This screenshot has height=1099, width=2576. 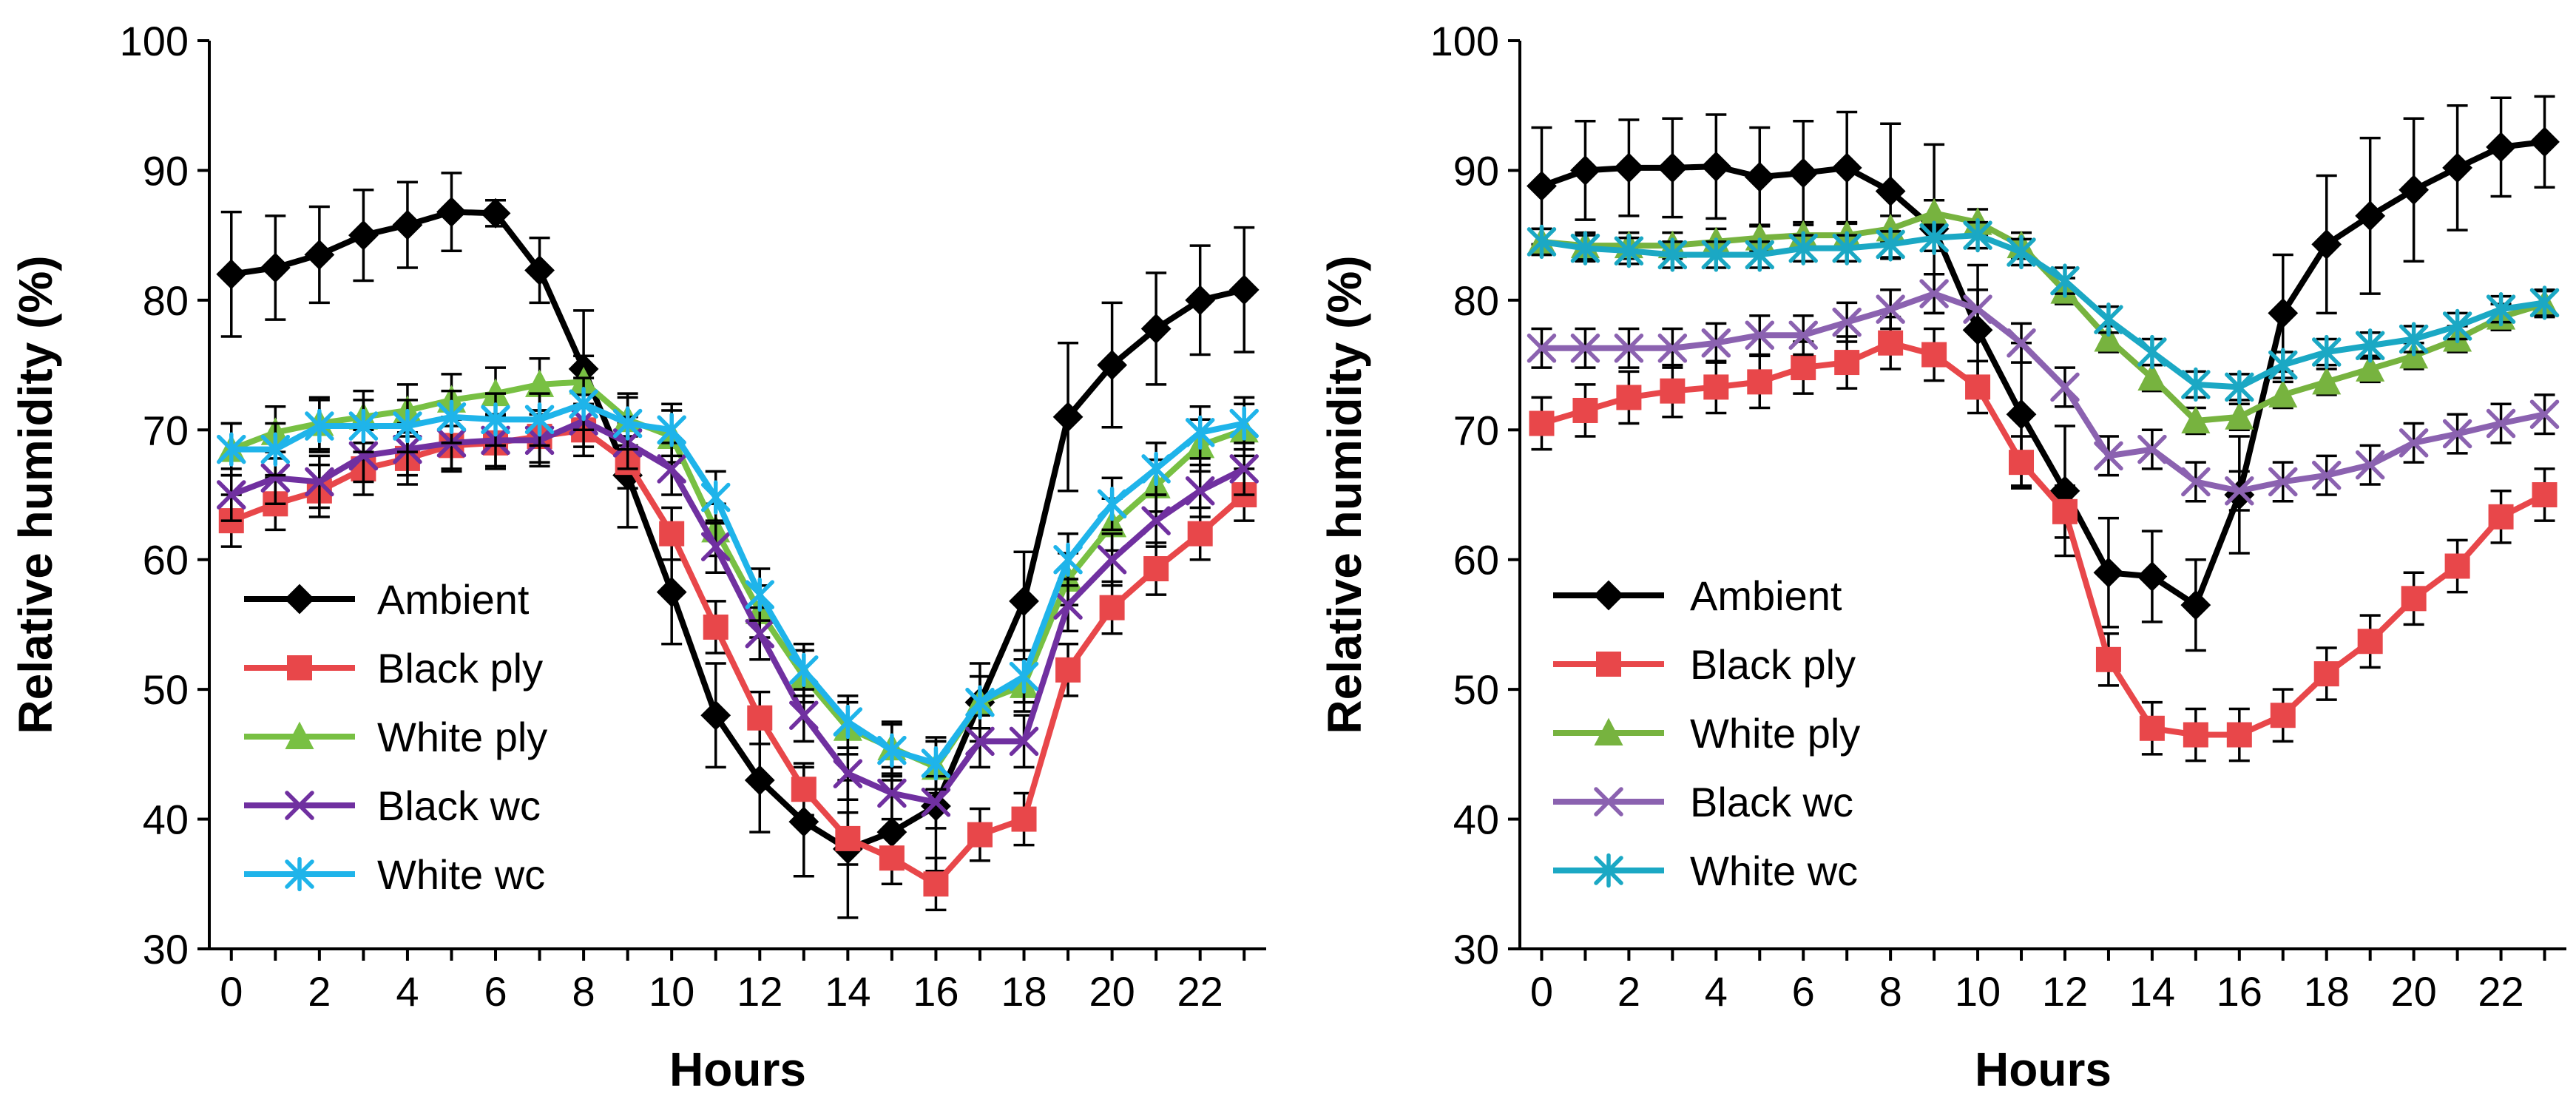 I want to click on x-tick-label: 0, so click(x=1541, y=991).